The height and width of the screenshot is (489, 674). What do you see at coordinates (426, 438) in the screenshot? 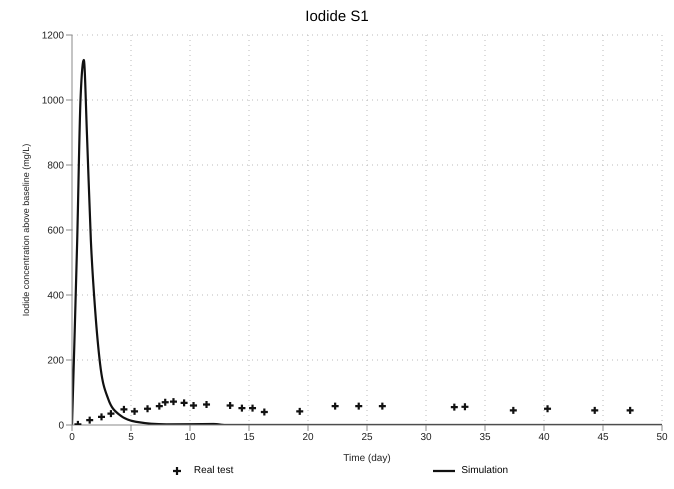
I see `x-tick-label: 30` at bounding box center [426, 438].